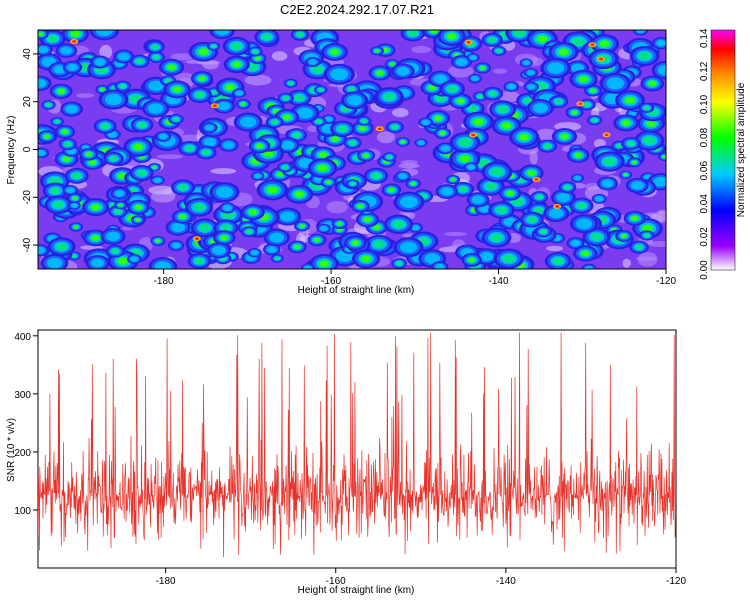  I want to click on heatmap-y-tick-label: -40, so click(27, 244).